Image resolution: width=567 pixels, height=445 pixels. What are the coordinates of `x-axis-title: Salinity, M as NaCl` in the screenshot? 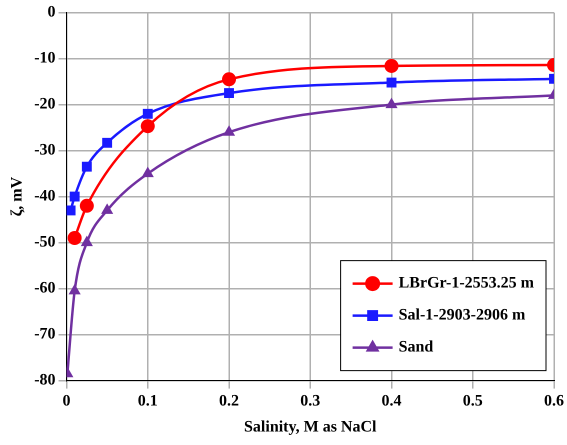 It's located at (311, 427).